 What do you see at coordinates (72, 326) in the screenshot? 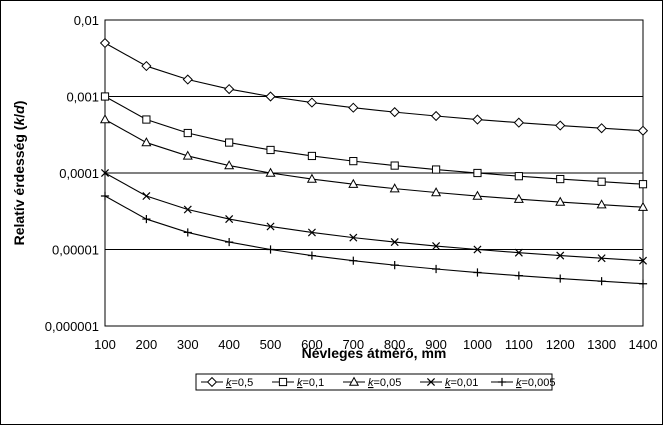
I see `y-tick-label: 0,000001` at bounding box center [72, 326].